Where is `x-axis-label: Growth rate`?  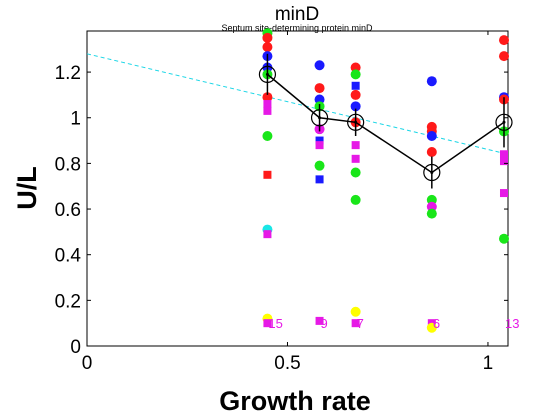 x-axis-label: Growth rate is located at coordinates (295, 401).